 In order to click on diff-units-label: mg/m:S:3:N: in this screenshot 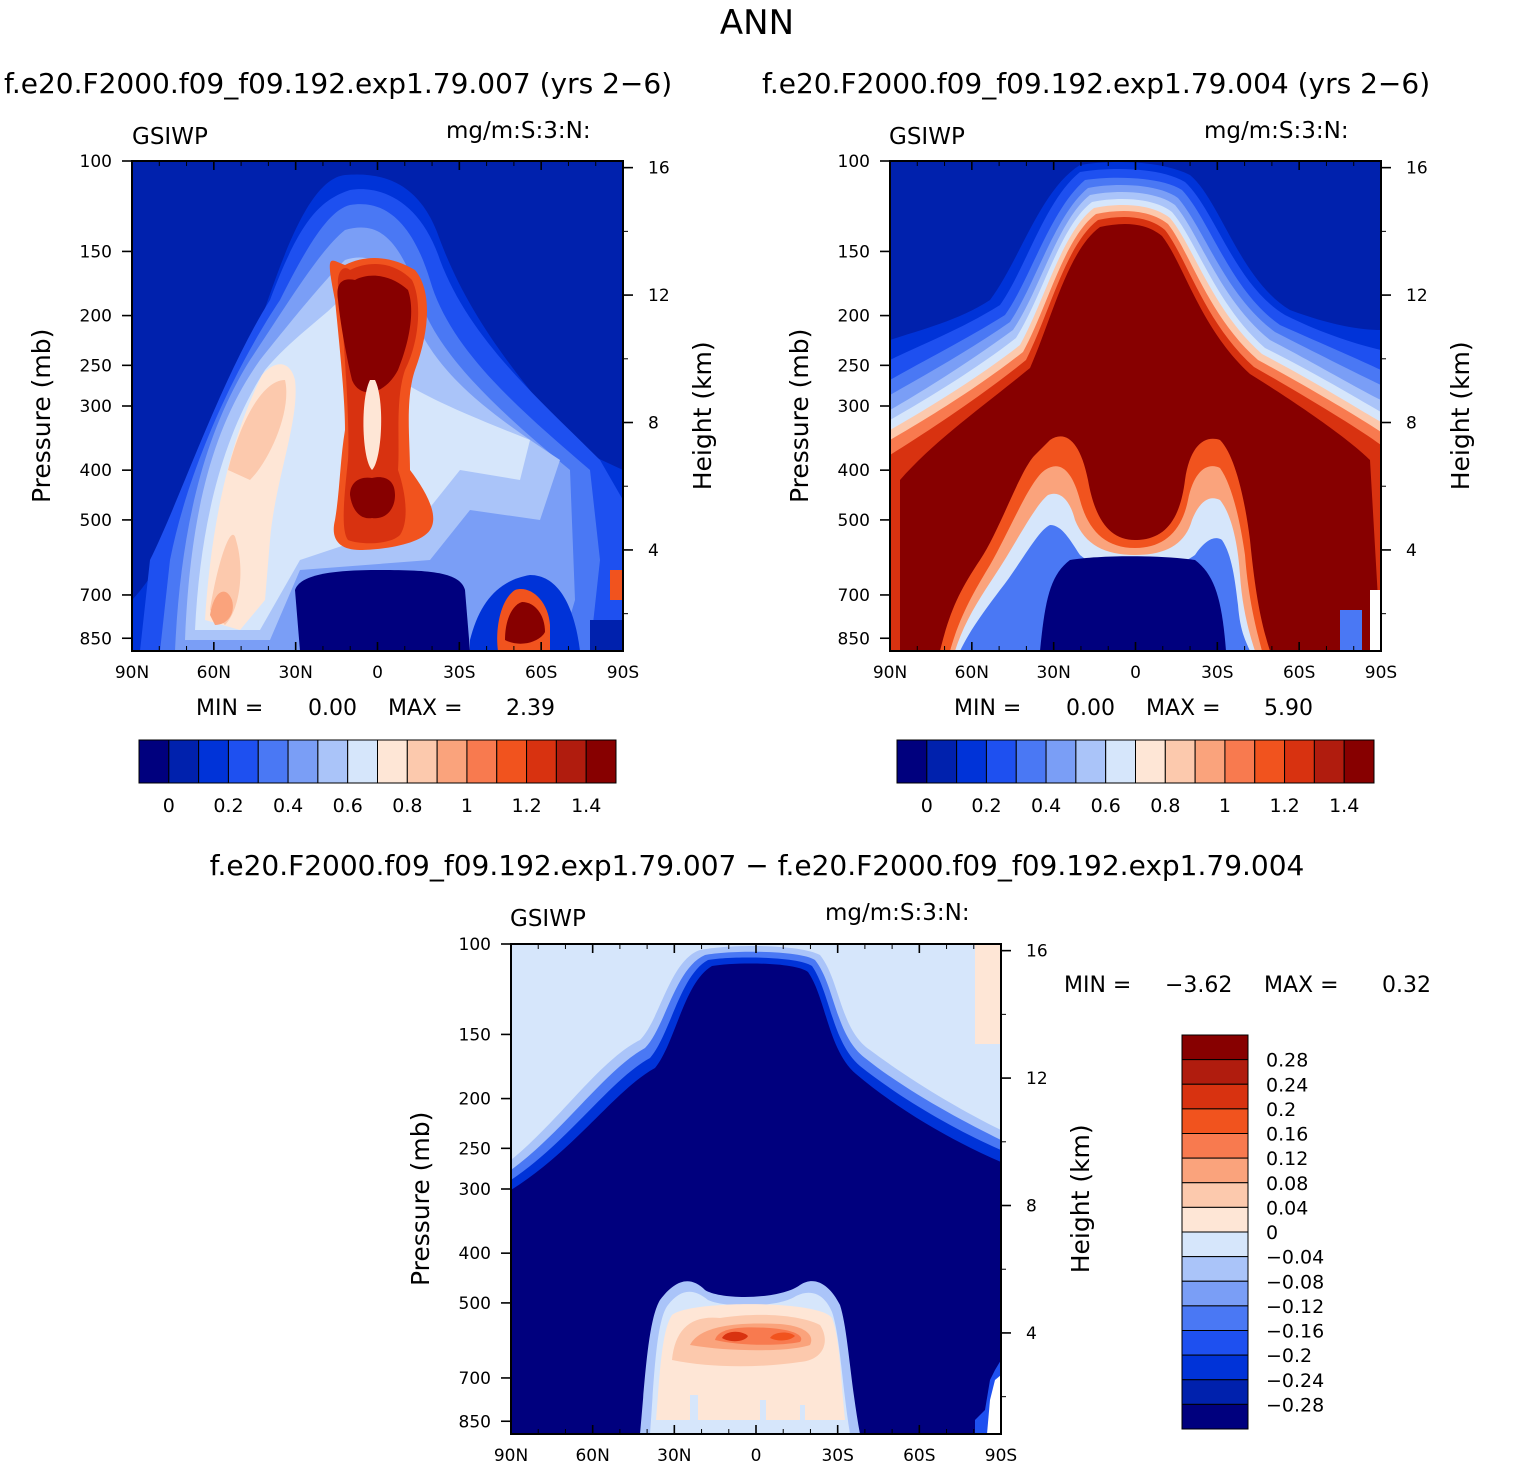, I will do `click(897, 913)`.